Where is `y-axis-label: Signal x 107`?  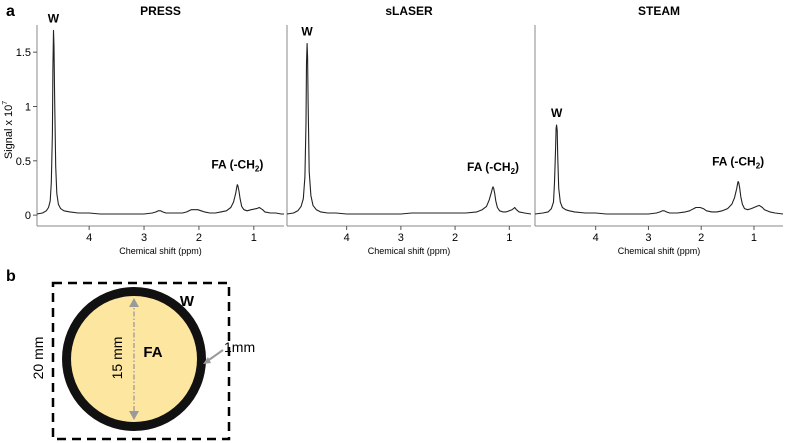 y-axis-label: Signal x 107 is located at coordinates (8, 130).